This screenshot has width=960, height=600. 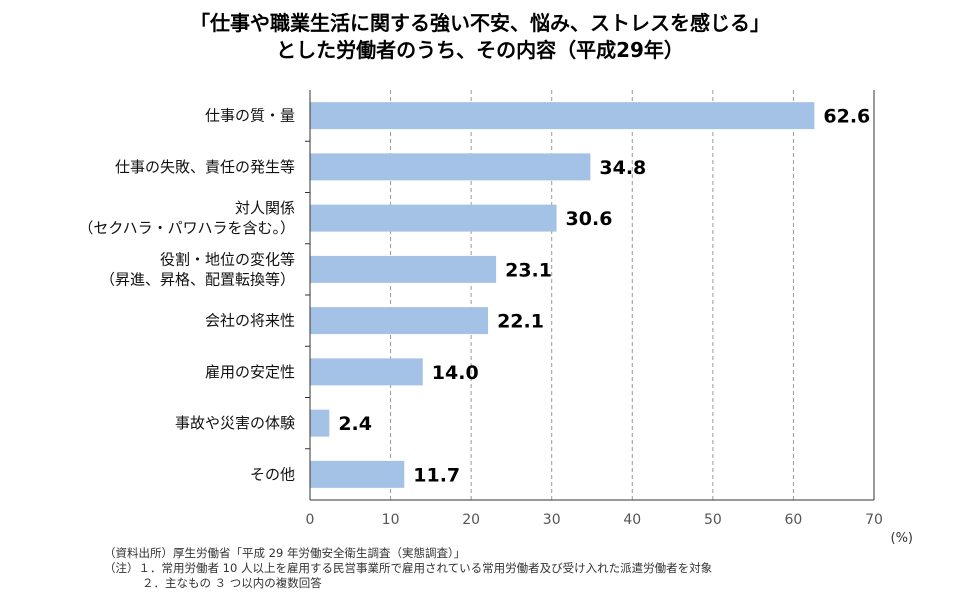 I want to click on category-label: （昇進、昇格、配置転換等）, so click(x=197, y=279).